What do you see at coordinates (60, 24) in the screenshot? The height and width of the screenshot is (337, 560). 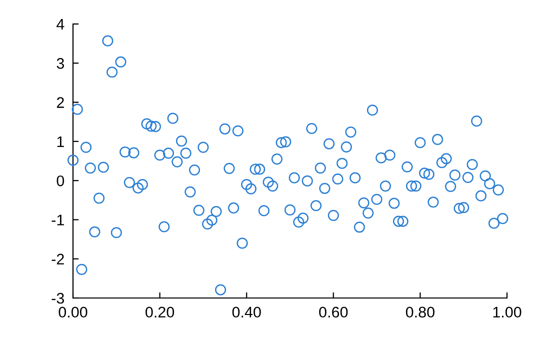 I see `y-tick-label: 4` at bounding box center [60, 24].